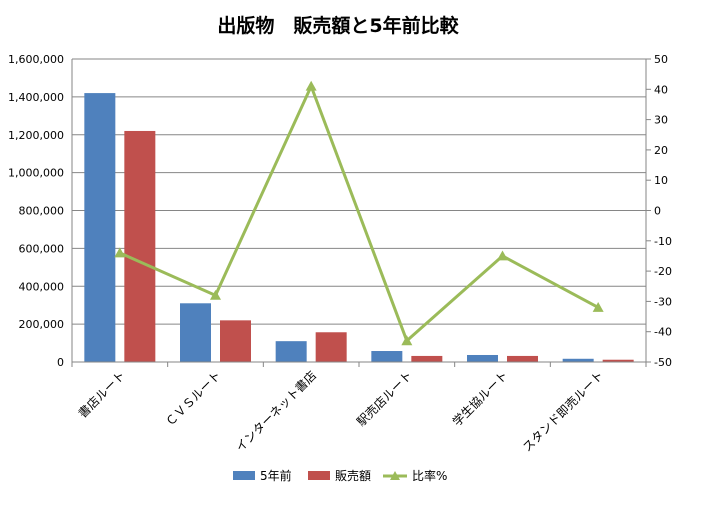  What do you see at coordinates (661, 89) in the screenshot?
I see `y-right-tick-label: 40` at bounding box center [661, 89].